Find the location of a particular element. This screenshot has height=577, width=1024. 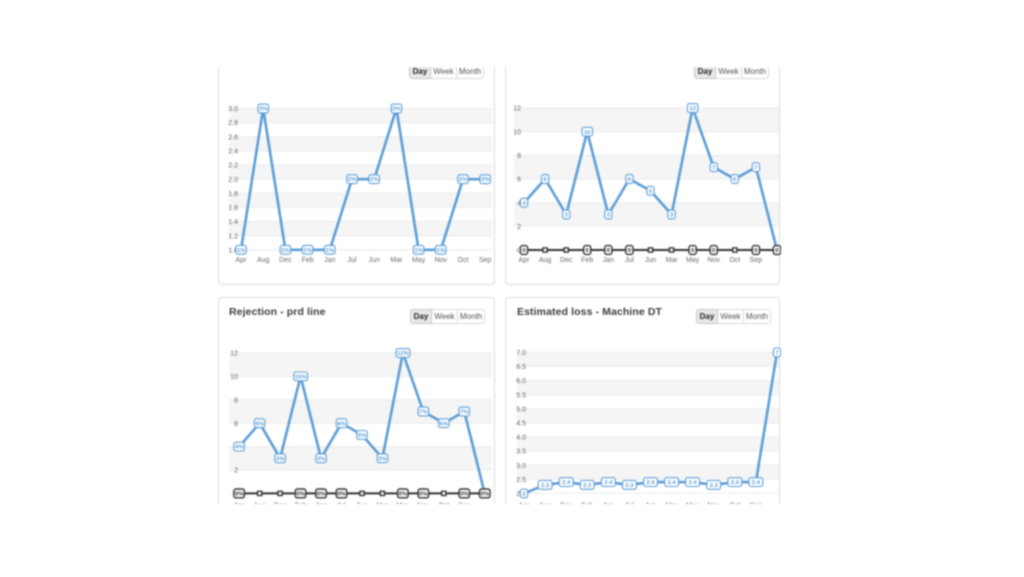

svg-text: 7% is located at coordinates (423, 413).